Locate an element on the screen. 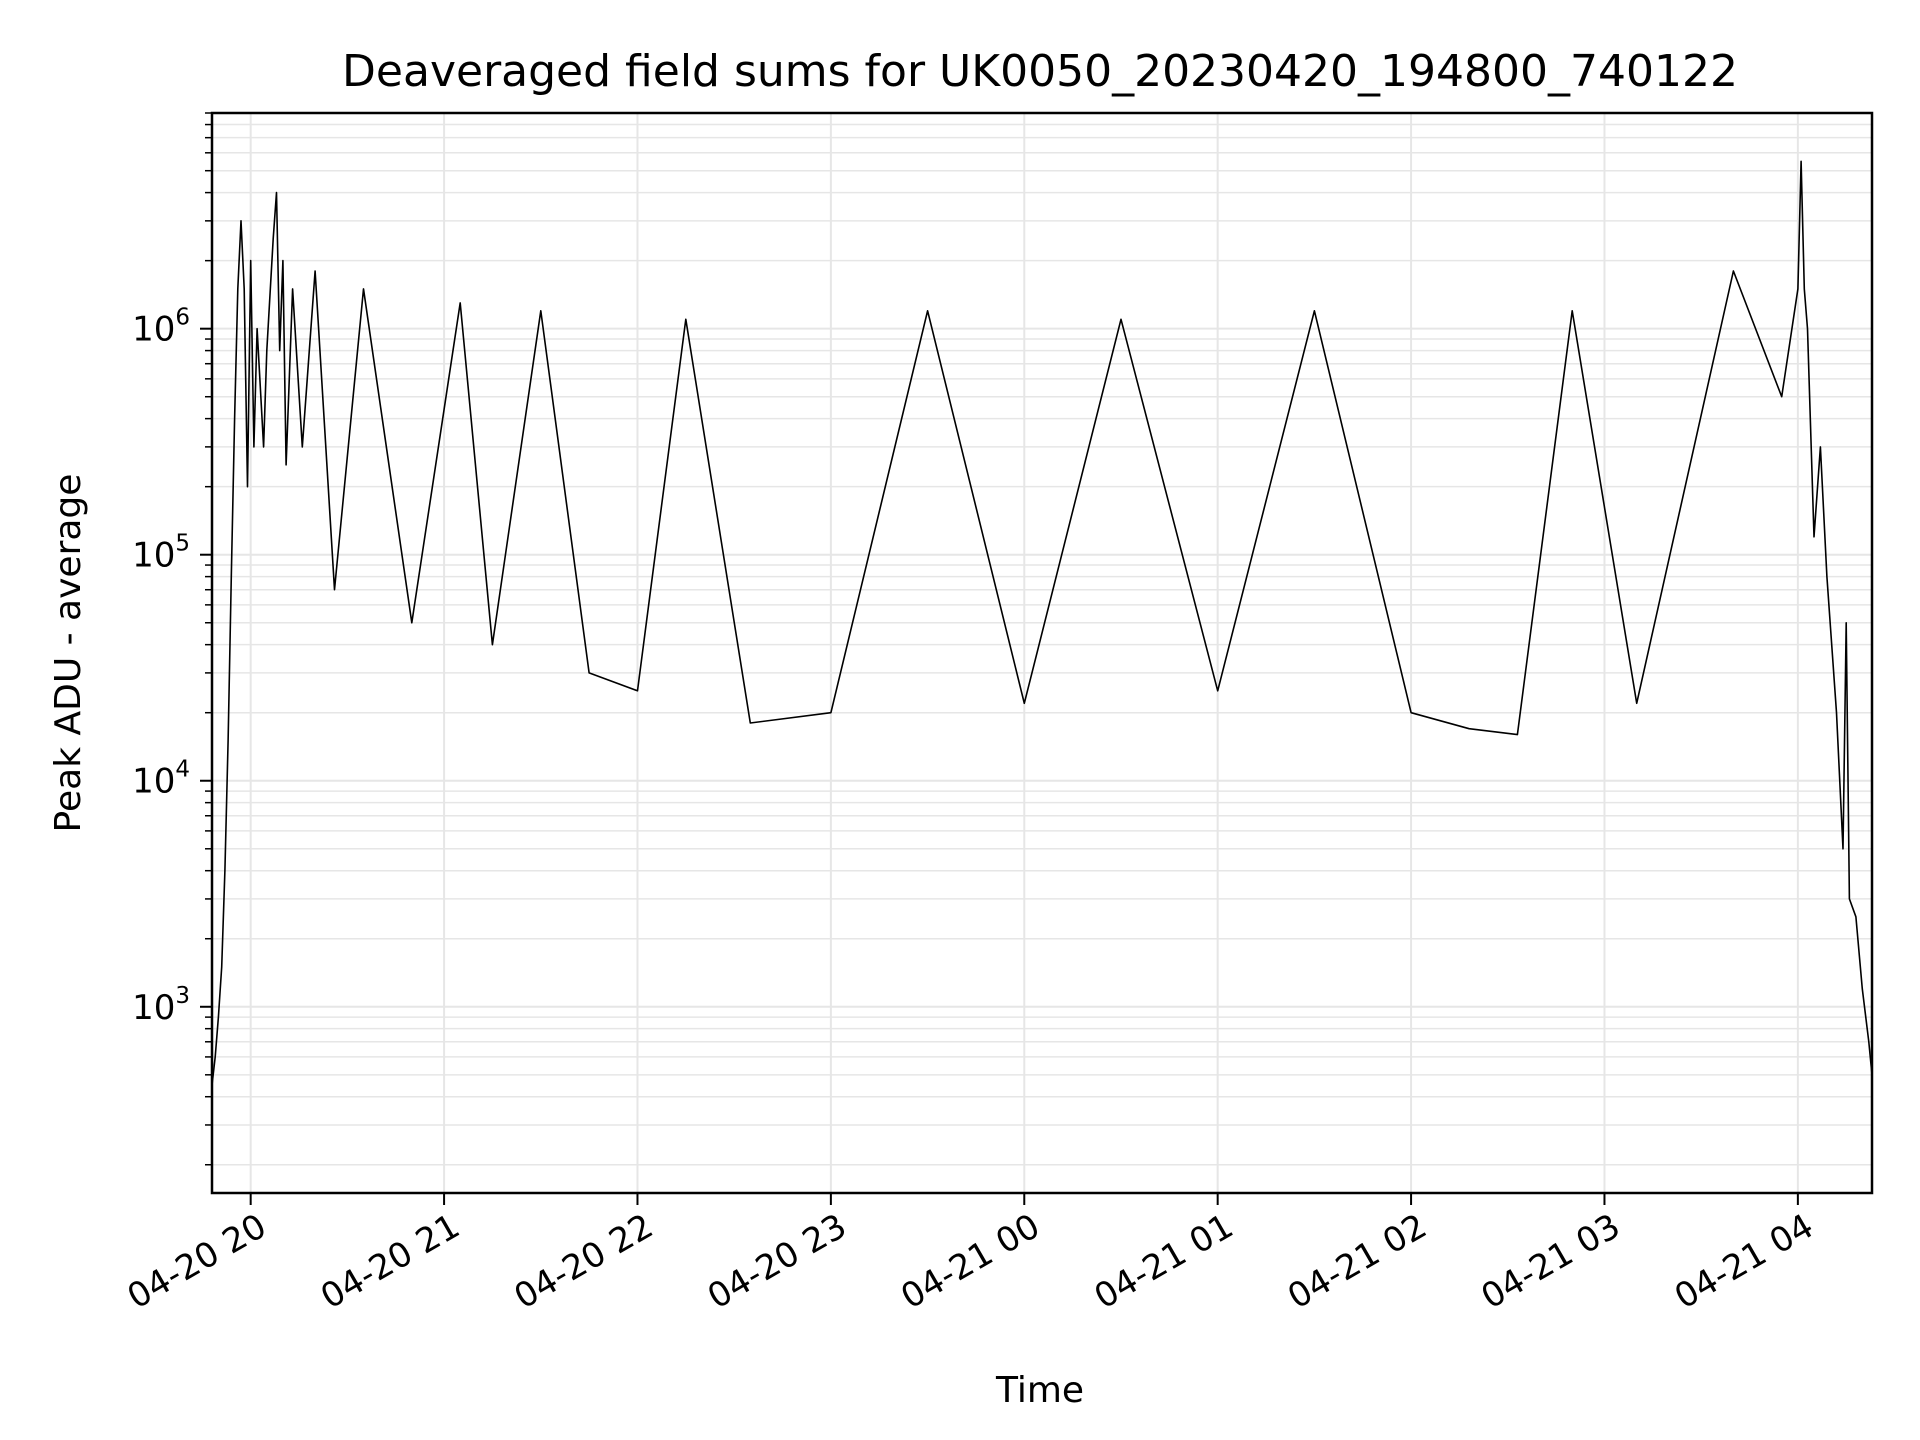  y-tick-exponent: 3 is located at coordinates (182, 996).